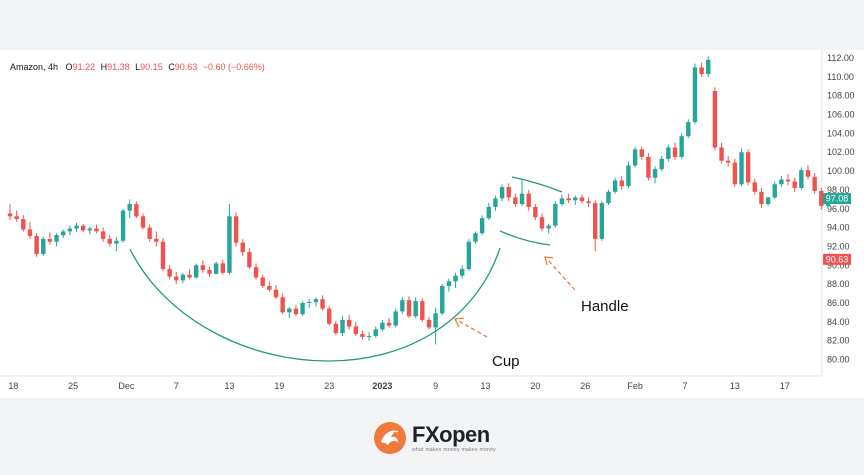 The height and width of the screenshot is (475, 864). What do you see at coordinates (279, 386) in the screenshot?
I see `x-tick-label: 19` at bounding box center [279, 386].